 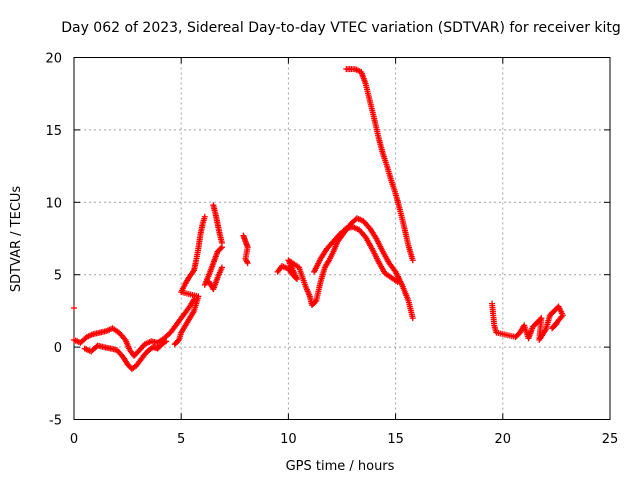 What do you see at coordinates (161, 272) in the screenshot?
I see `series-arc-isolated` at bounding box center [161, 272].